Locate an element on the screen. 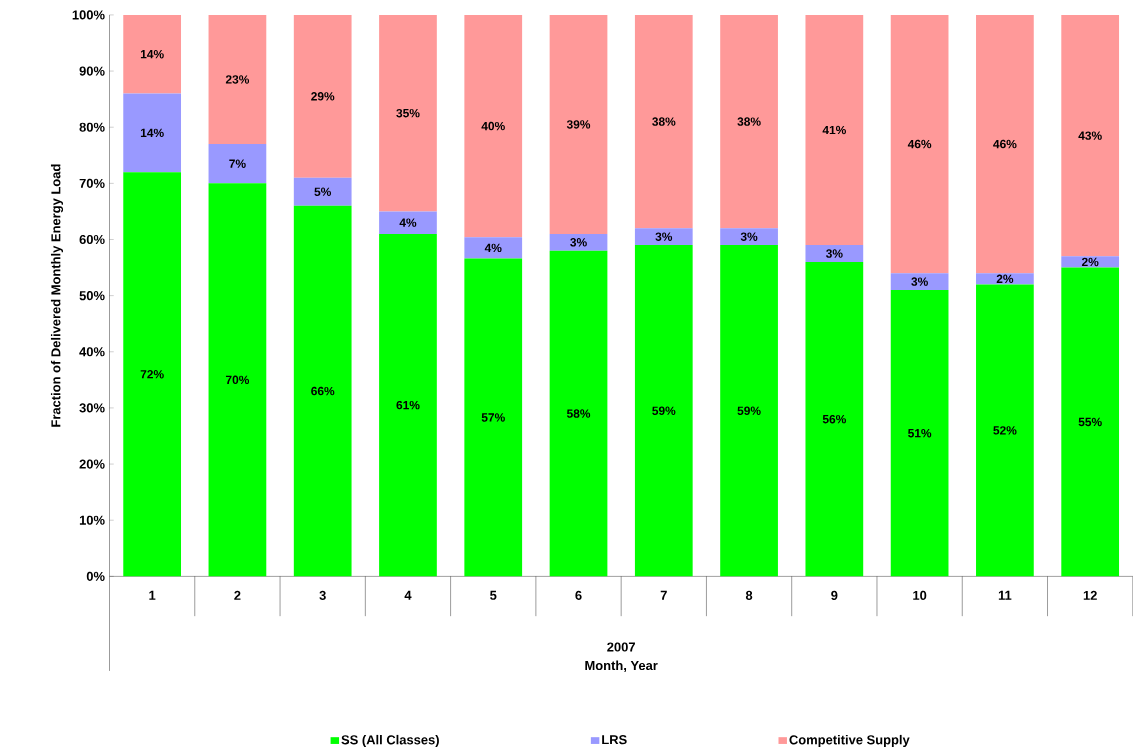 This screenshot has width=1133, height=751. data-label: 29% is located at coordinates (323, 96).